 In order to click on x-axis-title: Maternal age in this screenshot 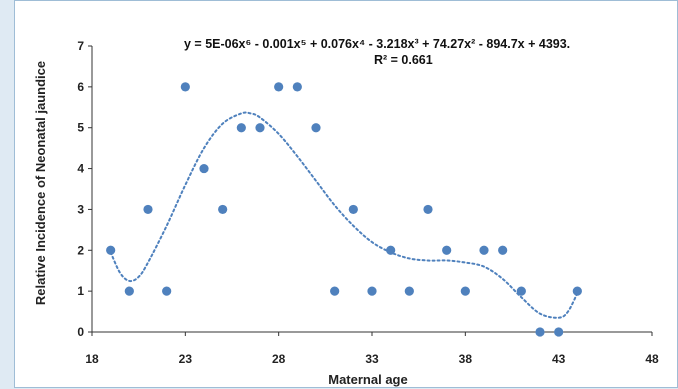, I will do `click(367, 379)`.